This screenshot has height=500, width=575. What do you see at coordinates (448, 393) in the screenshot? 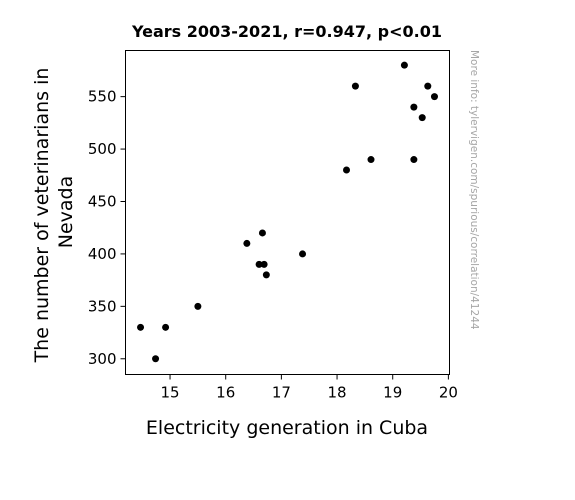
I see `x-tick-label: 20` at bounding box center [448, 393].